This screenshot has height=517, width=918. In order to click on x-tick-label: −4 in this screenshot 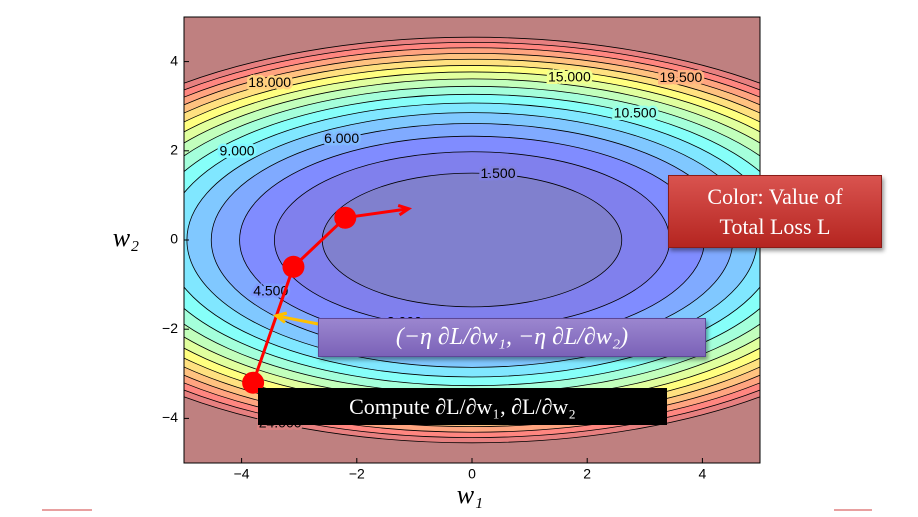, I will do `click(242, 474)`.